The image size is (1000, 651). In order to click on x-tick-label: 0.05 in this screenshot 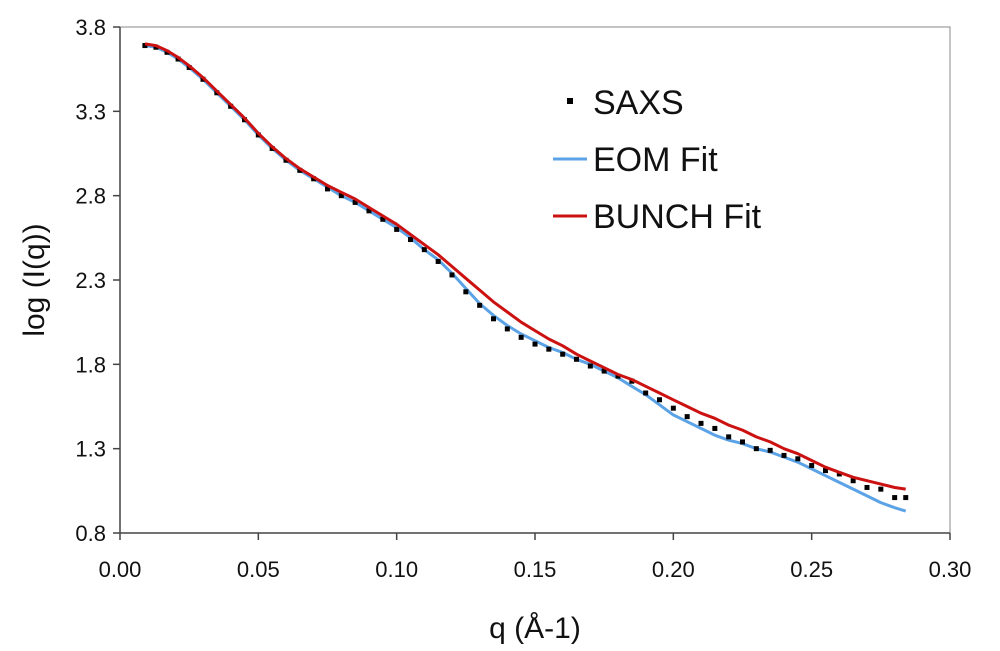, I will do `click(258, 569)`.